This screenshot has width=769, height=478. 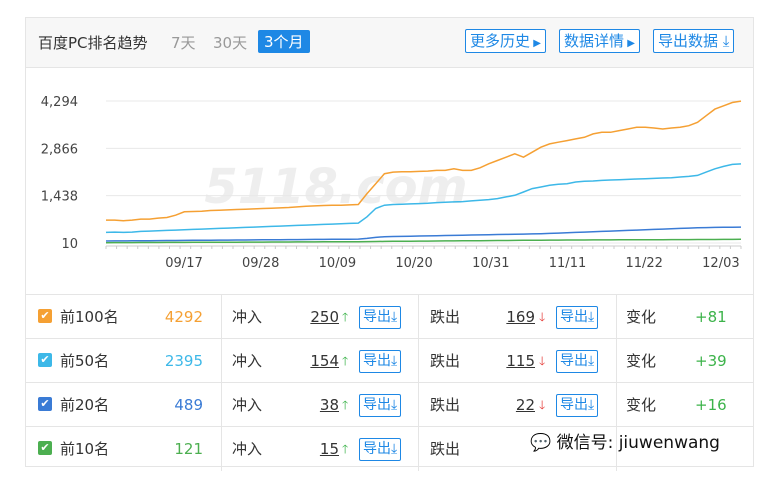 I want to click on x-tick-label: 10/09, so click(x=337, y=263).